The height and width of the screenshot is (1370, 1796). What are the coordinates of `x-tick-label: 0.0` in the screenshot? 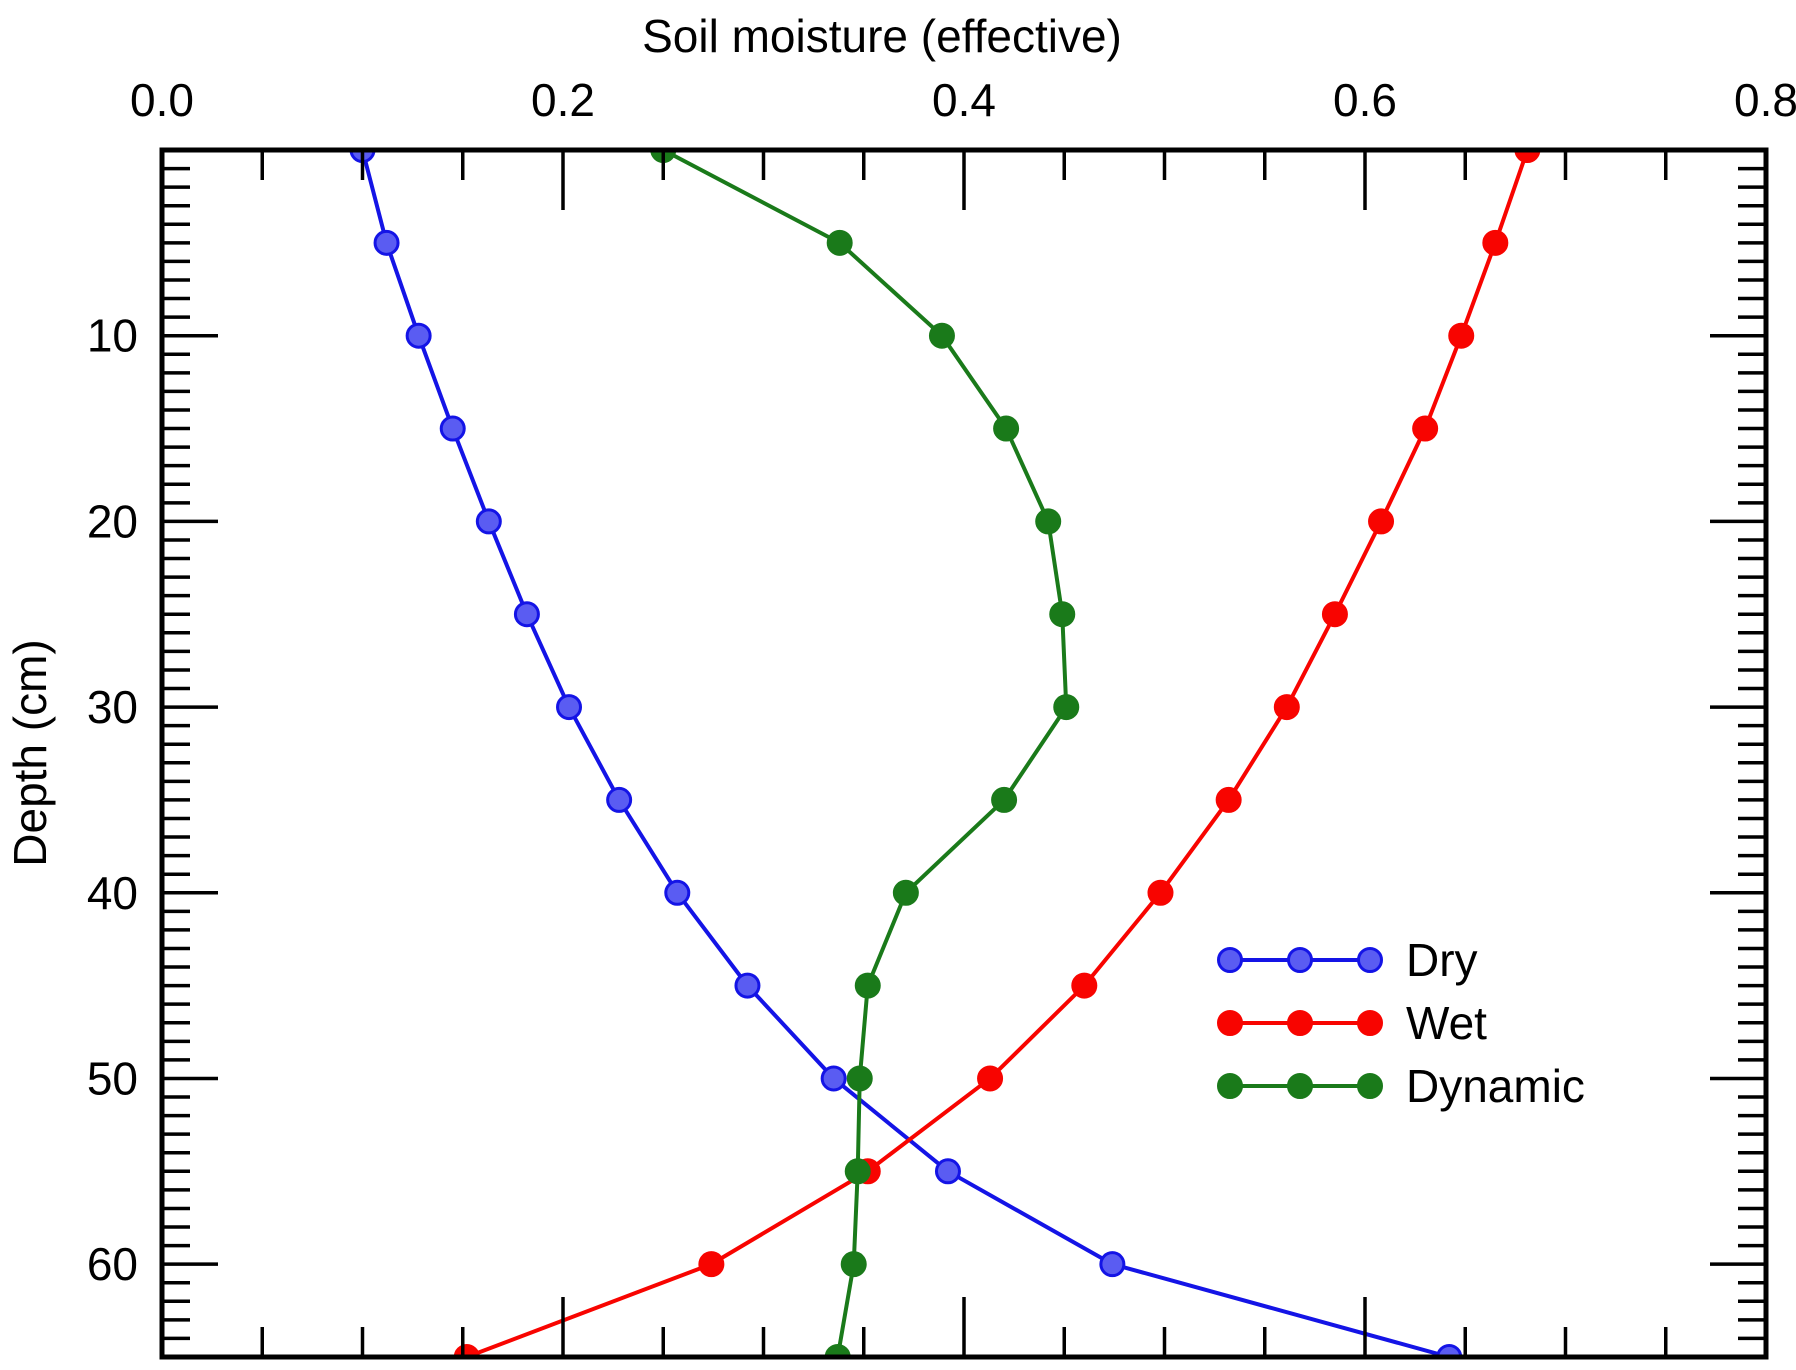 It's located at (162, 100).